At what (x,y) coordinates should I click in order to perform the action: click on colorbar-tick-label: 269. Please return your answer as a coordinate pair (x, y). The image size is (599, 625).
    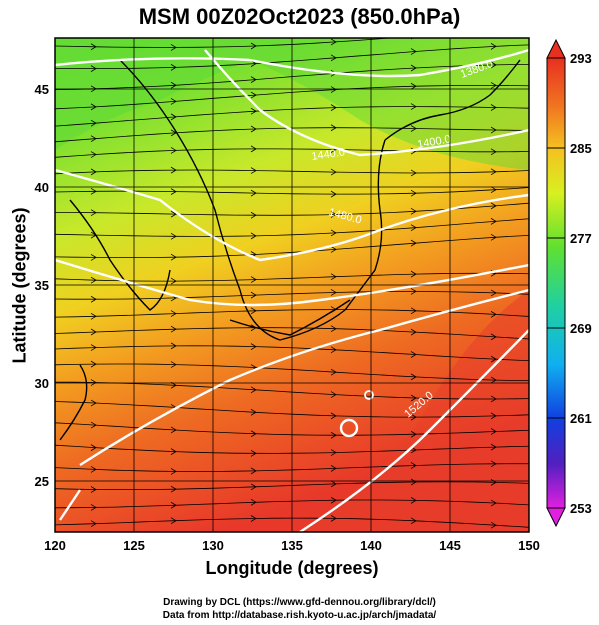
    Looking at the image, I should click on (581, 328).